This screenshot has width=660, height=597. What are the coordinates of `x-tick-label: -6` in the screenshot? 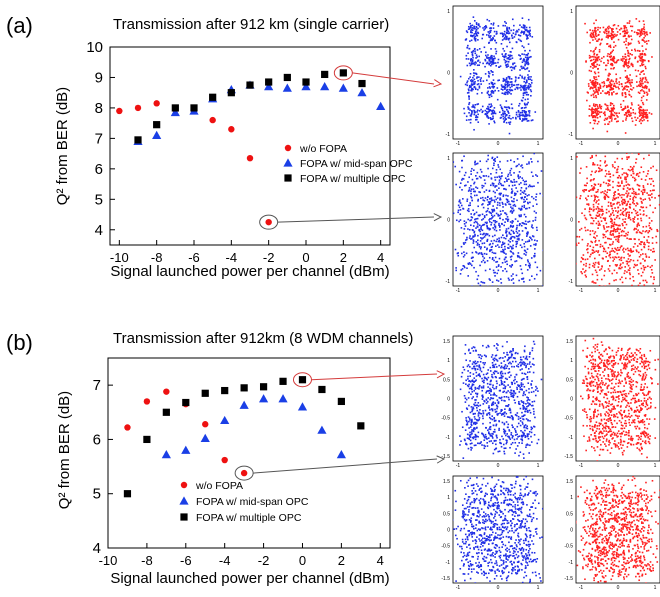 It's located at (186, 560).